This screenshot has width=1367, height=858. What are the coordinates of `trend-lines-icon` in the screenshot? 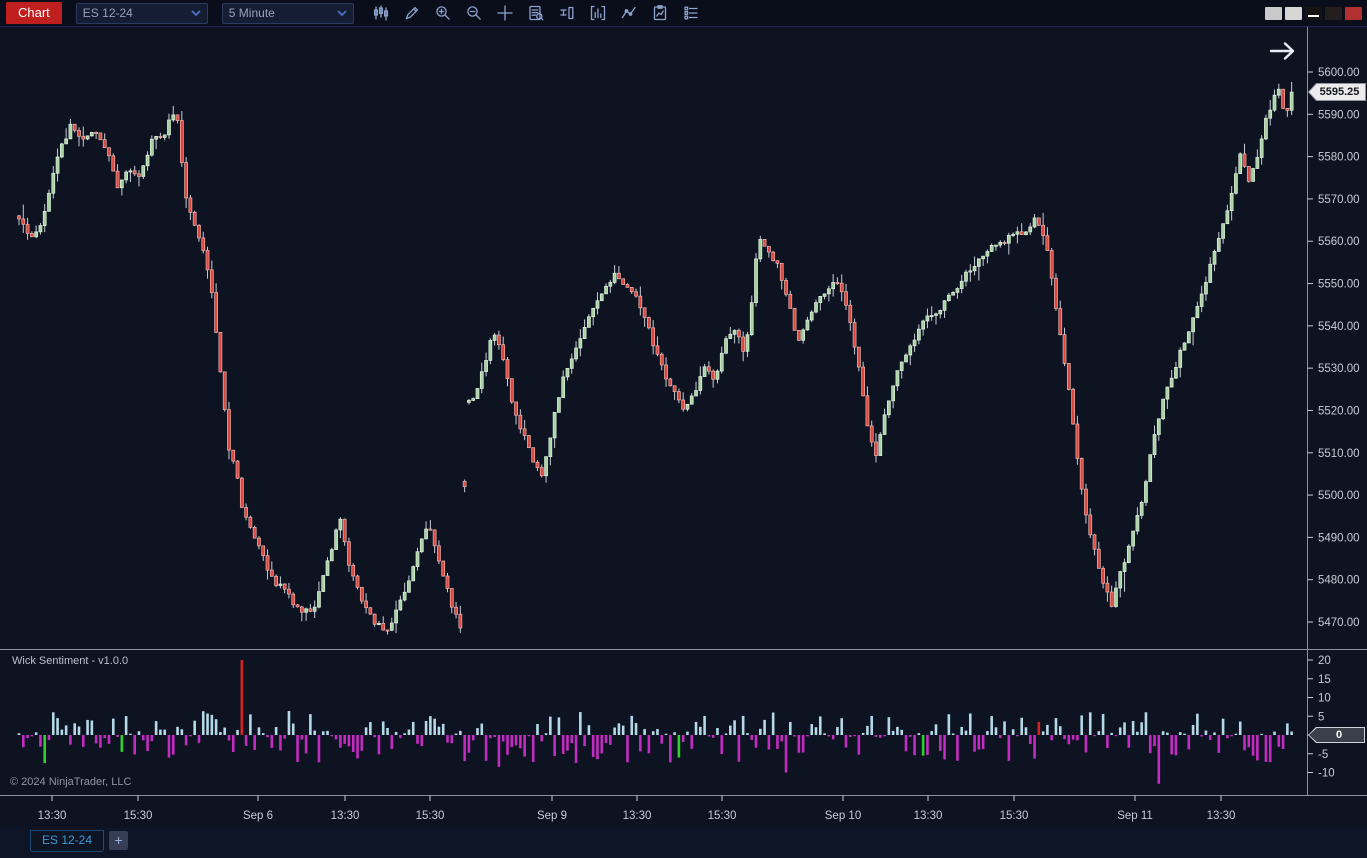 It's located at (629, 13).